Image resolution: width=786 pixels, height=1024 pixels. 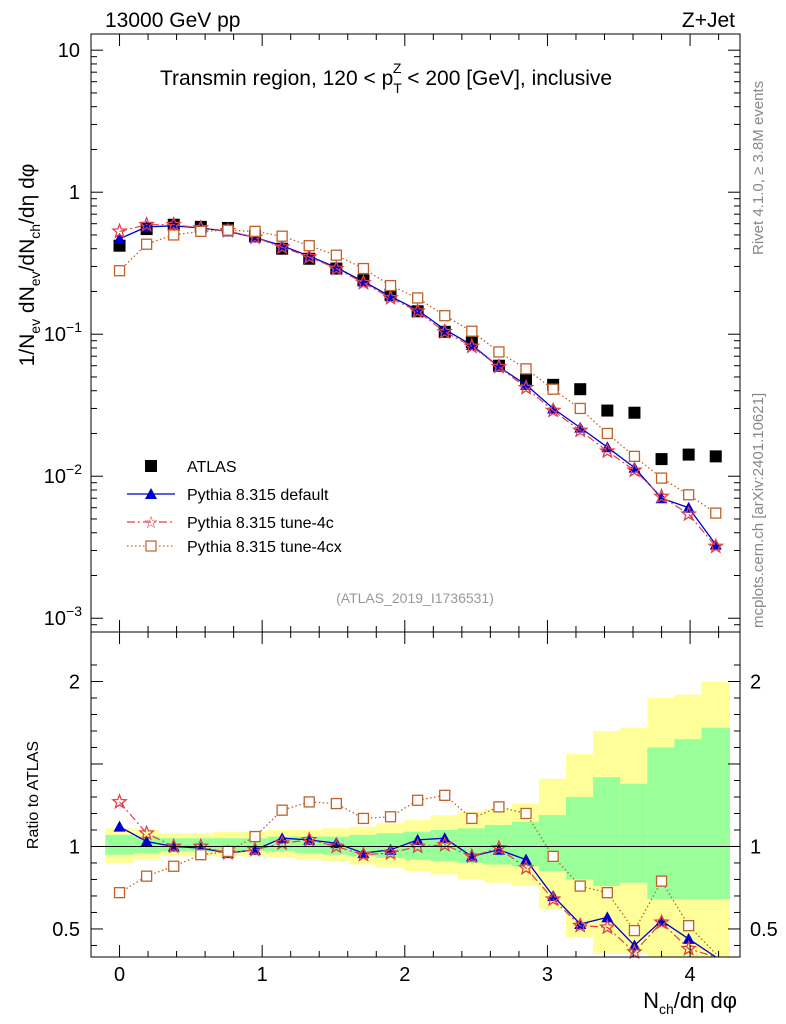 What do you see at coordinates (764, 930) in the screenshot?
I see `y-tick-label-bottom-right-2: 0.5` at bounding box center [764, 930].